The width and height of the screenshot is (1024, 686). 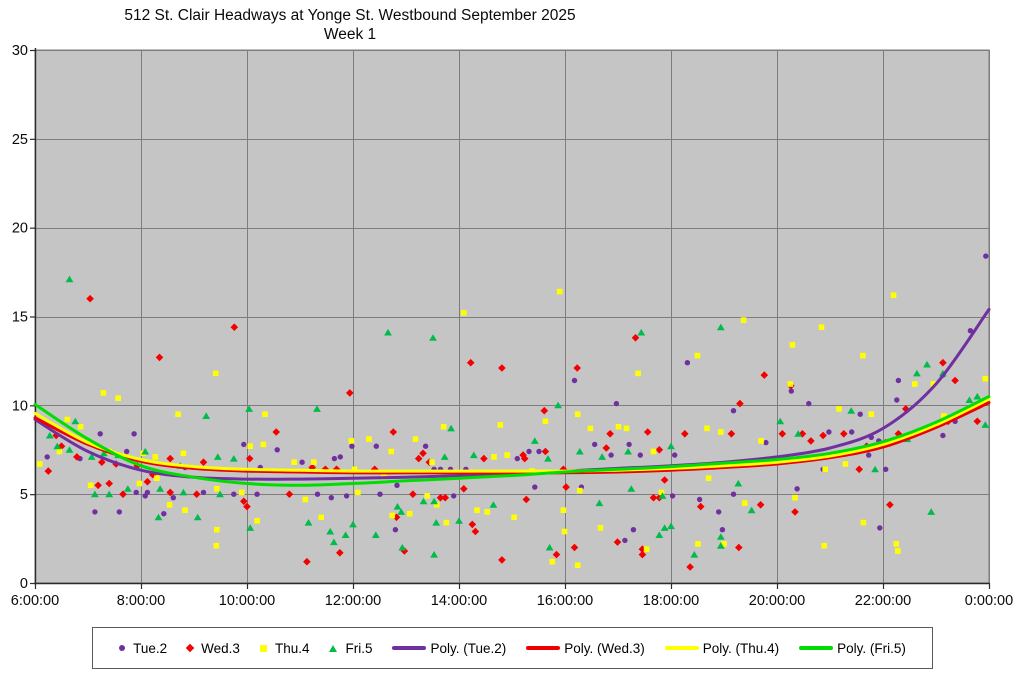 What do you see at coordinates (565, 601) in the screenshot?
I see `x-tick-label: 16:00:00` at bounding box center [565, 601].